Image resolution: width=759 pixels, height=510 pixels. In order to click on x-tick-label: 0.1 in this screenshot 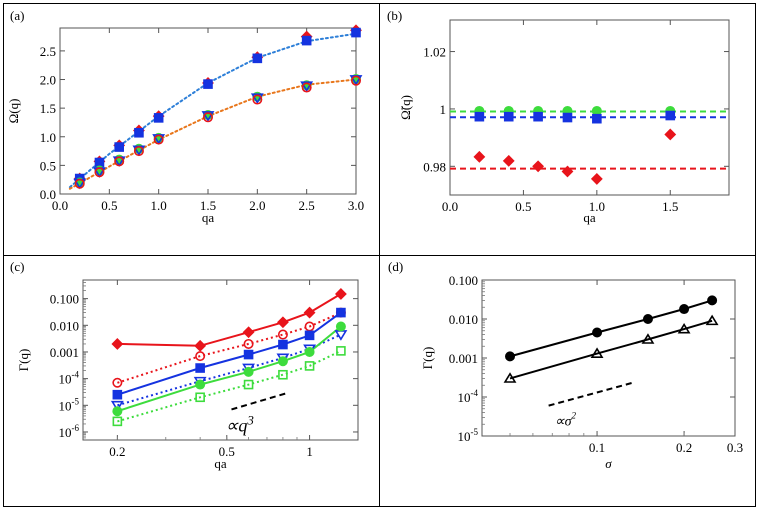, I will do `click(597, 447)`.